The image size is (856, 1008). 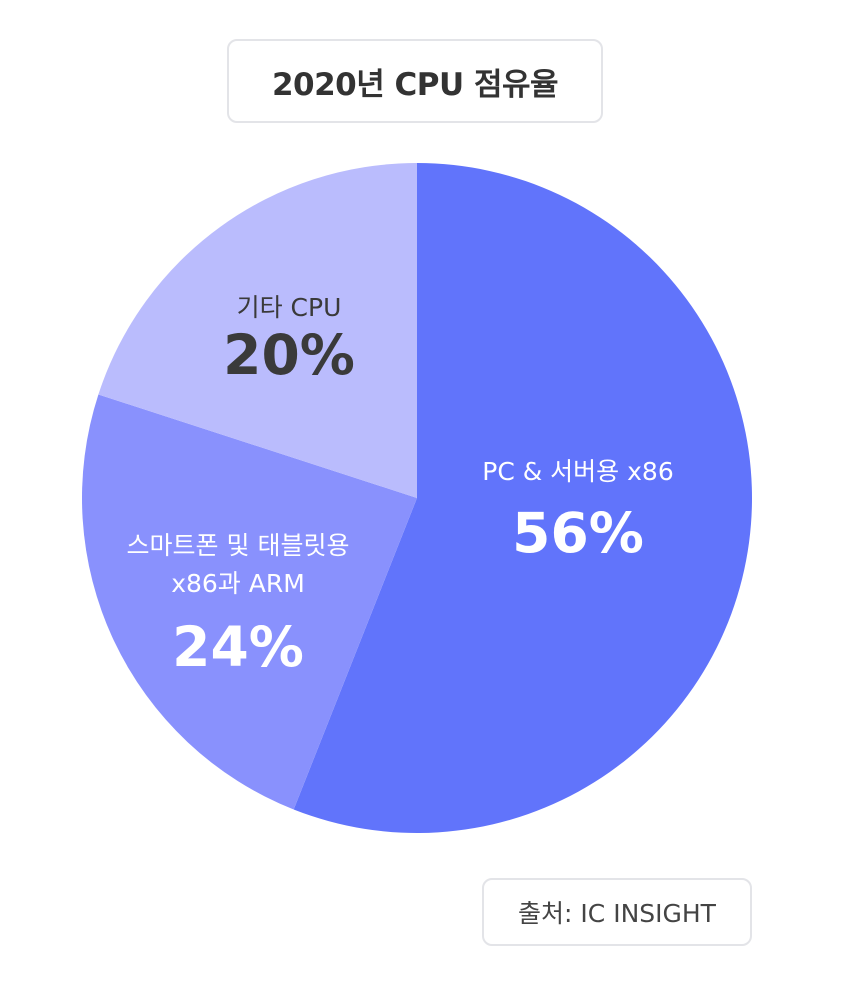 What do you see at coordinates (238, 647) in the screenshot?
I see `slice-value-2: 24%` at bounding box center [238, 647].